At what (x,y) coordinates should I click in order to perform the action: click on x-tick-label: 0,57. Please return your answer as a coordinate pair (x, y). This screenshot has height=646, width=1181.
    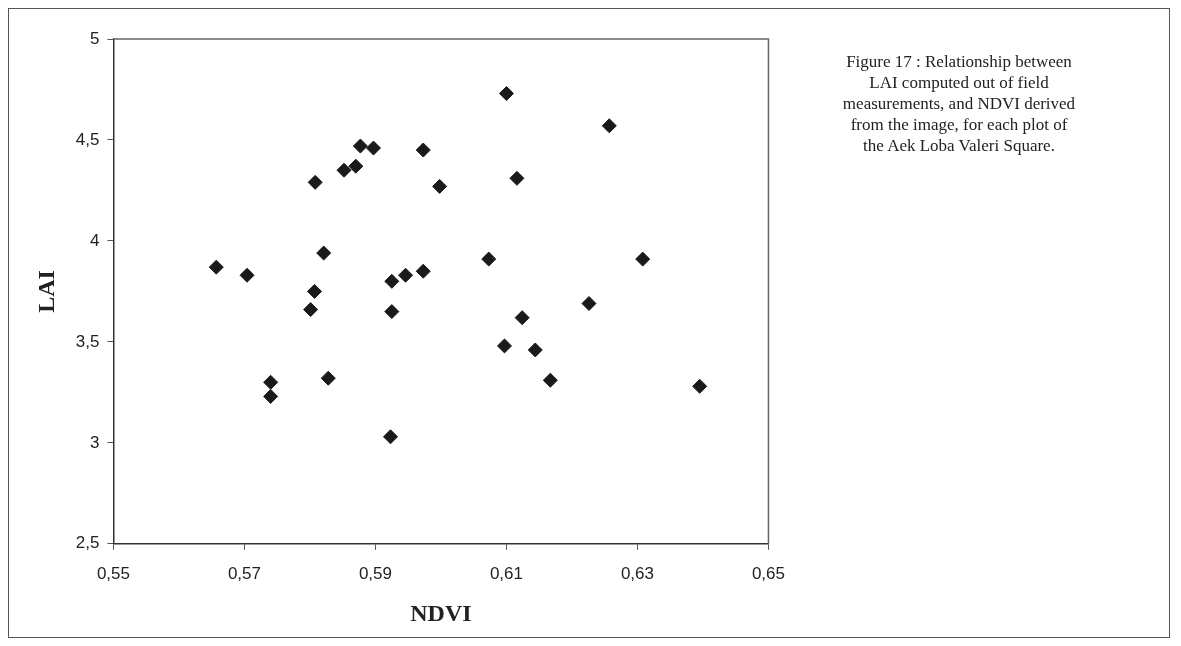
    Looking at the image, I should click on (244, 573).